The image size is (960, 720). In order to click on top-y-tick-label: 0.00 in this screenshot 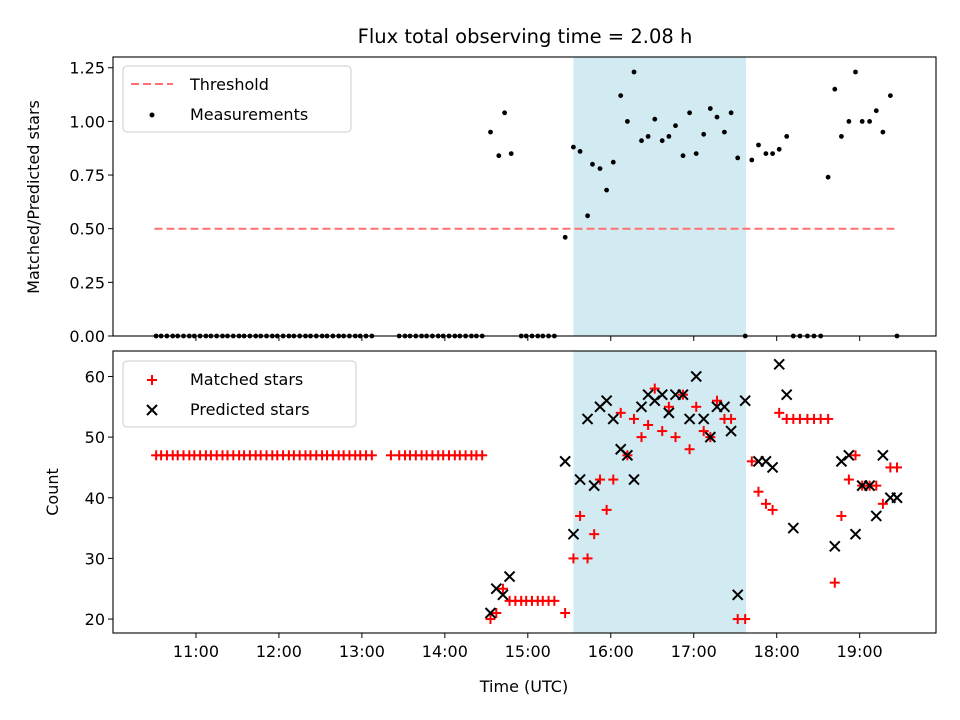, I will do `click(87, 336)`.